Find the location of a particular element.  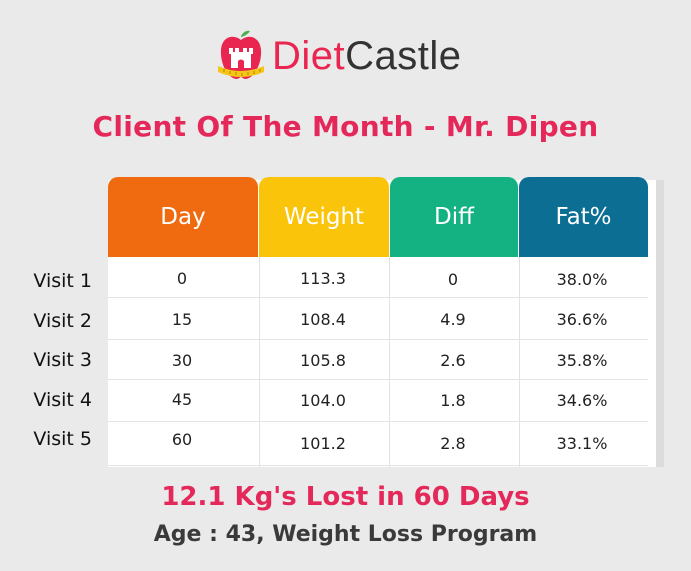

column-header-label: Diff is located at coordinates (454, 217).